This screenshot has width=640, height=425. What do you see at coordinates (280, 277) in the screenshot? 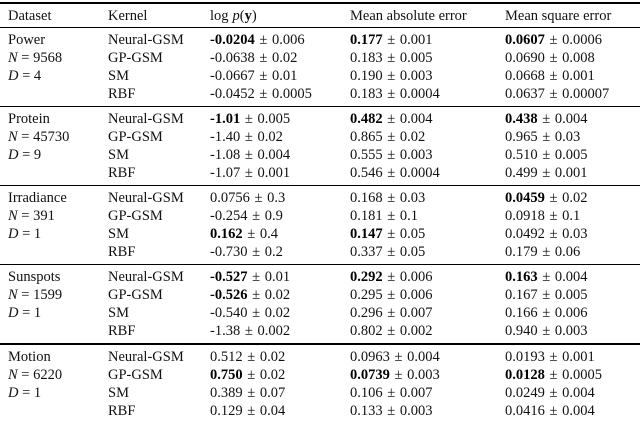
I see `log-likelihood-cell: -0.527 ± 0.01` at bounding box center [280, 277].